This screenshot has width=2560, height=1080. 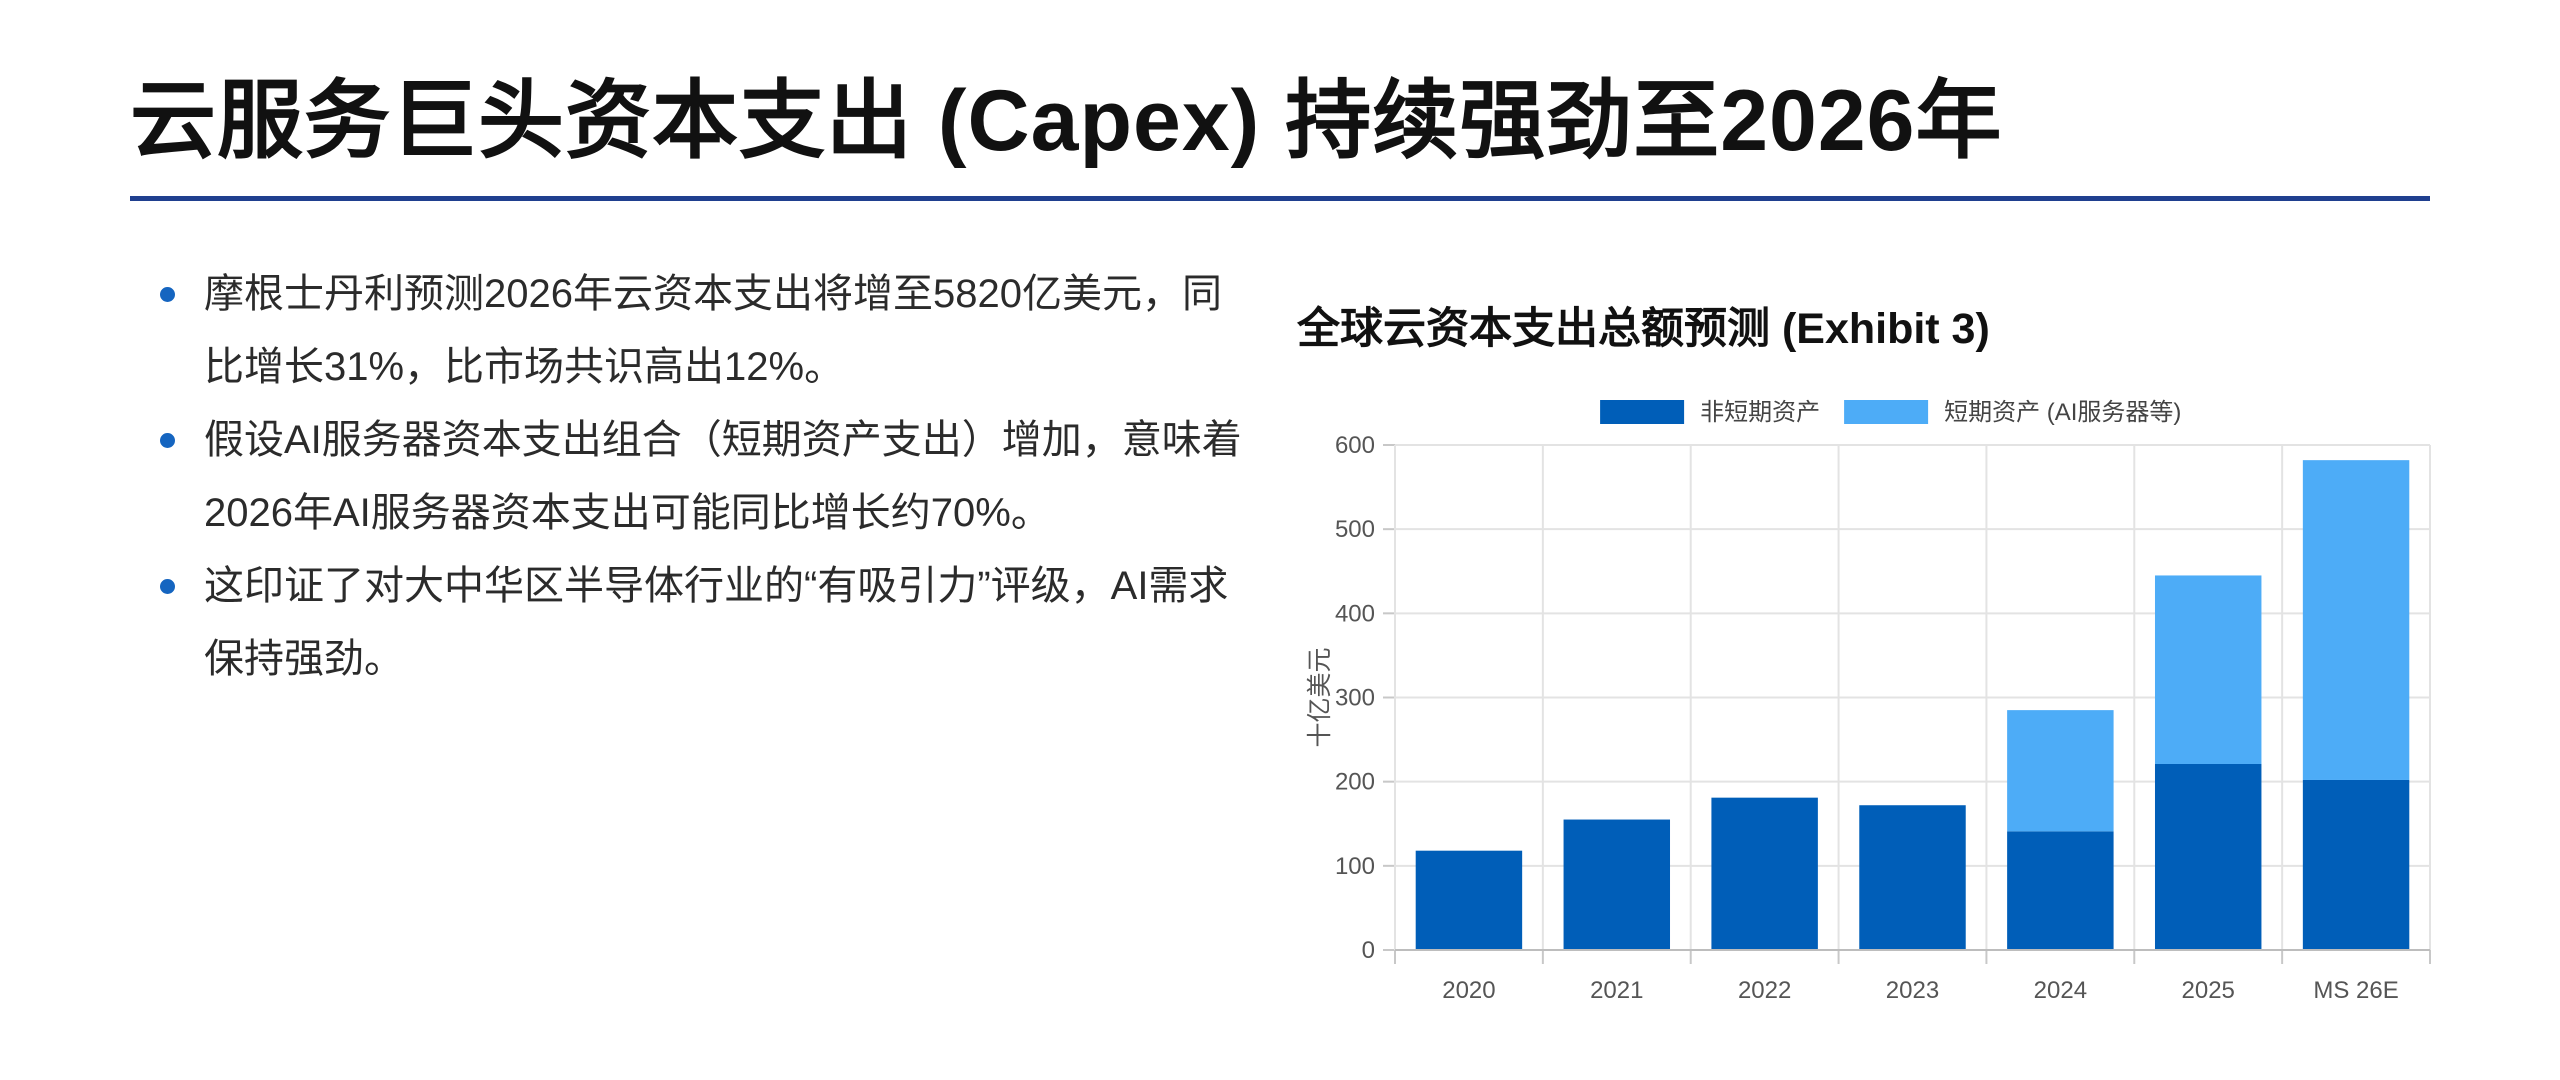 I want to click on legend-label: 短期资产 (AI服务器等), so click(x=2062, y=412).